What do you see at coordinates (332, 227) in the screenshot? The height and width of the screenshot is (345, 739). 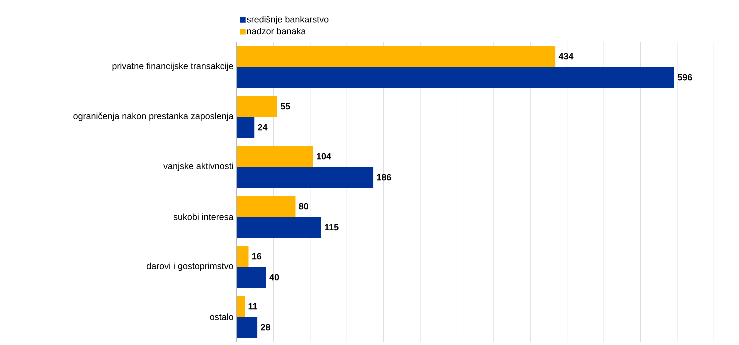 I see `data-label: 115` at bounding box center [332, 227].